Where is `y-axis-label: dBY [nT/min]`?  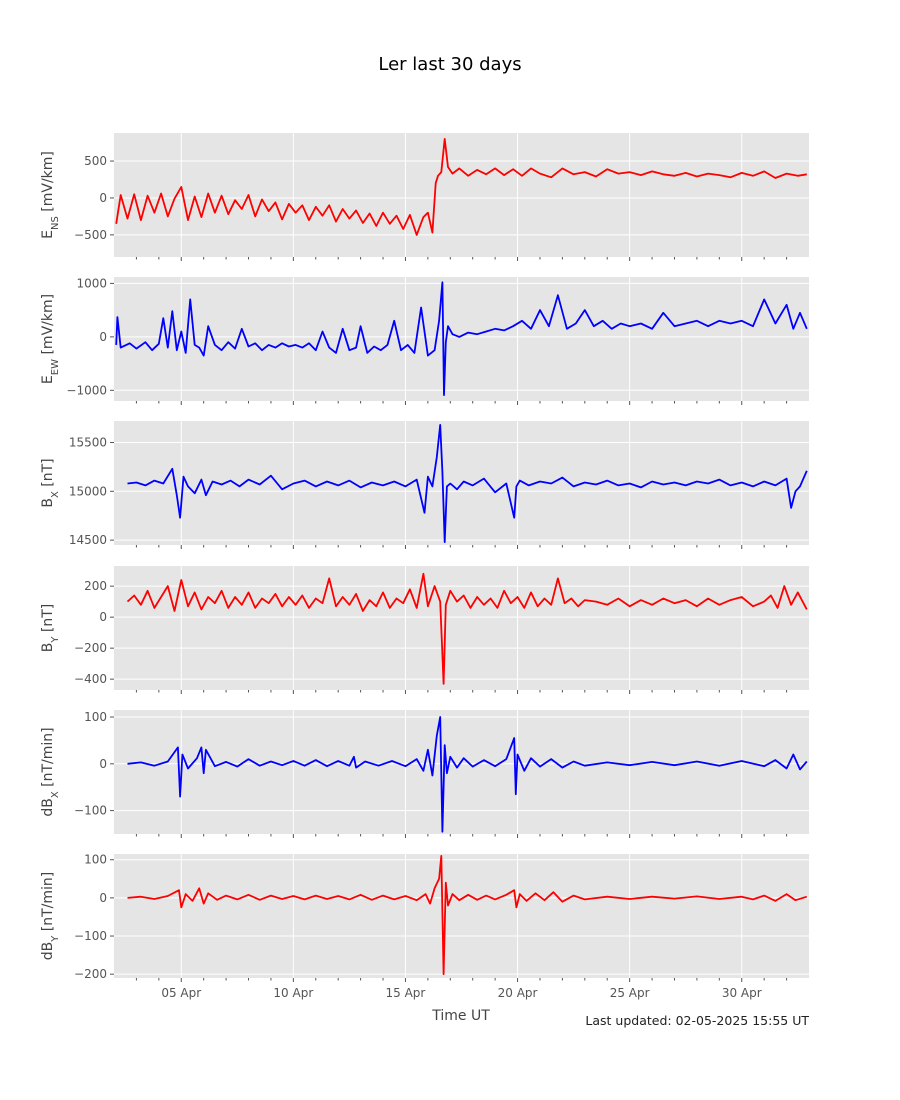 y-axis-label: dBY [nT/min] is located at coordinates (50, 916).